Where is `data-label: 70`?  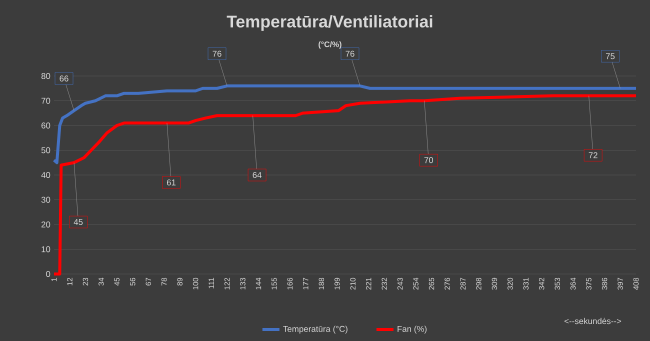 data-label: 70 is located at coordinates (429, 160).